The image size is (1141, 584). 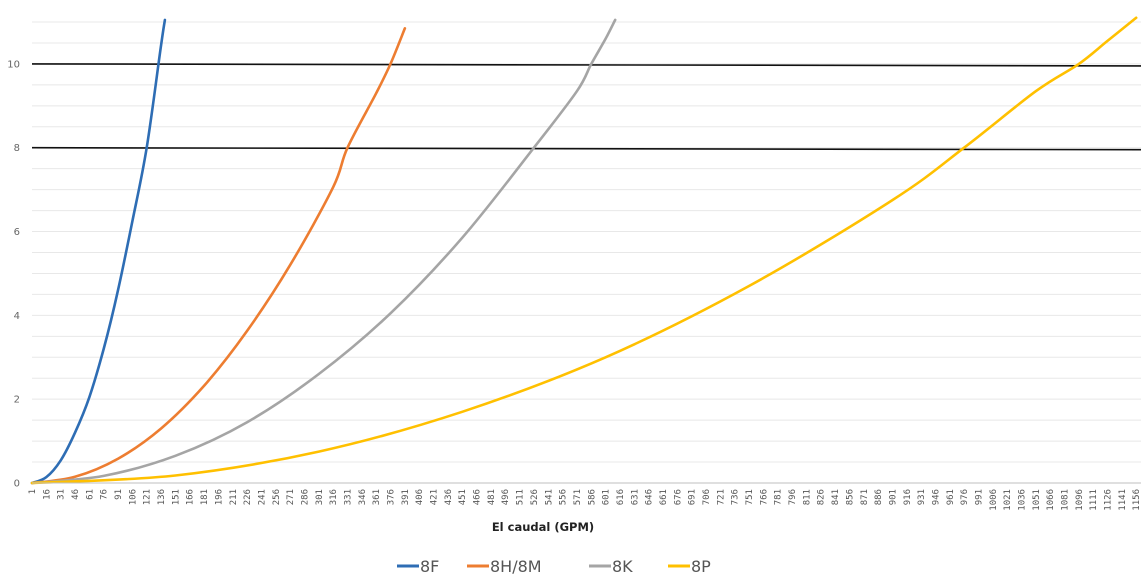 I want to click on y-tick-label: 2, so click(x=17, y=400).